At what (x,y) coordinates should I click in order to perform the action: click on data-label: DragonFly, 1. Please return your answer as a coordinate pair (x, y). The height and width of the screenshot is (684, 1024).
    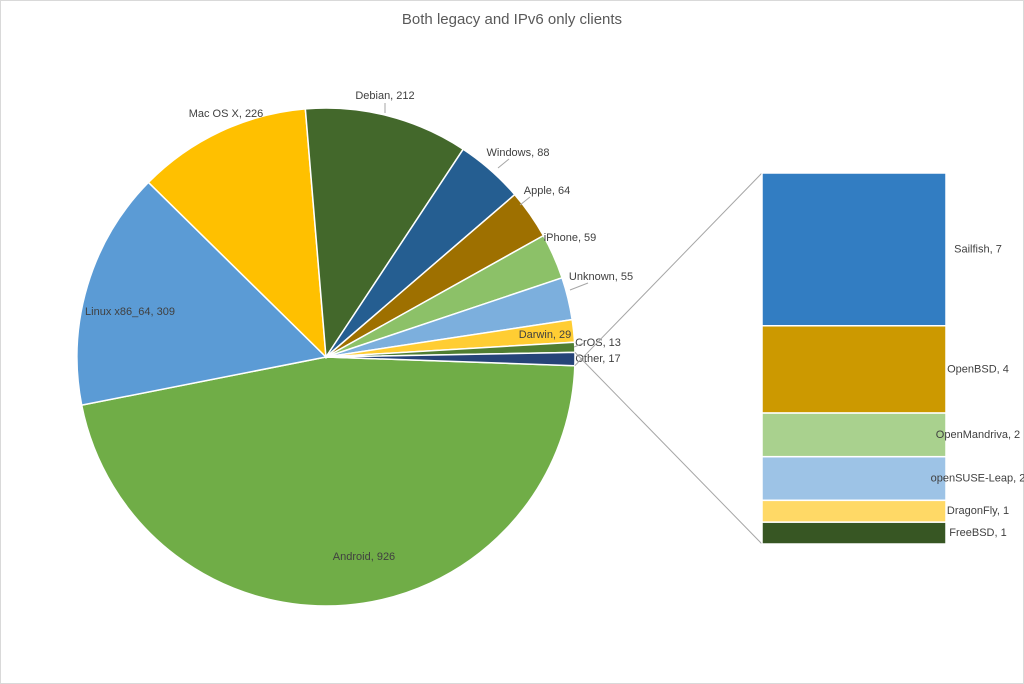
    Looking at the image, I should click on (978, 511).